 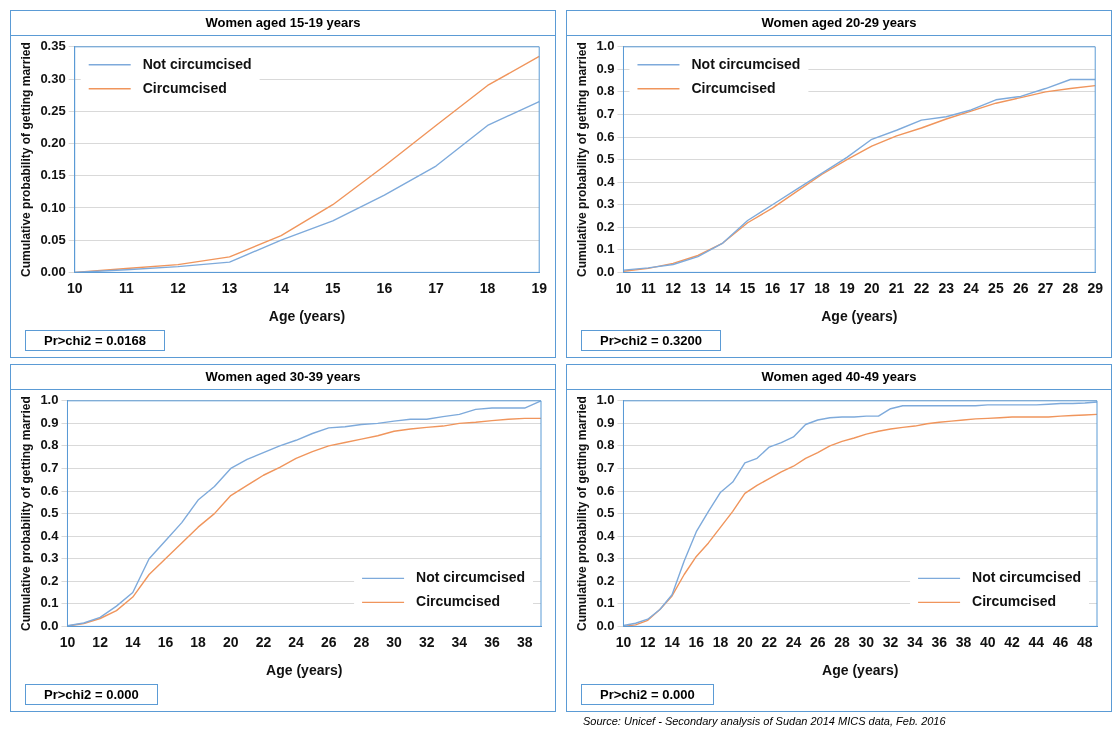 What do you see at coordinates (1045, 287) in the screenshot?
I see `x-tick-label: 27` at bounding box center [1045, 287].